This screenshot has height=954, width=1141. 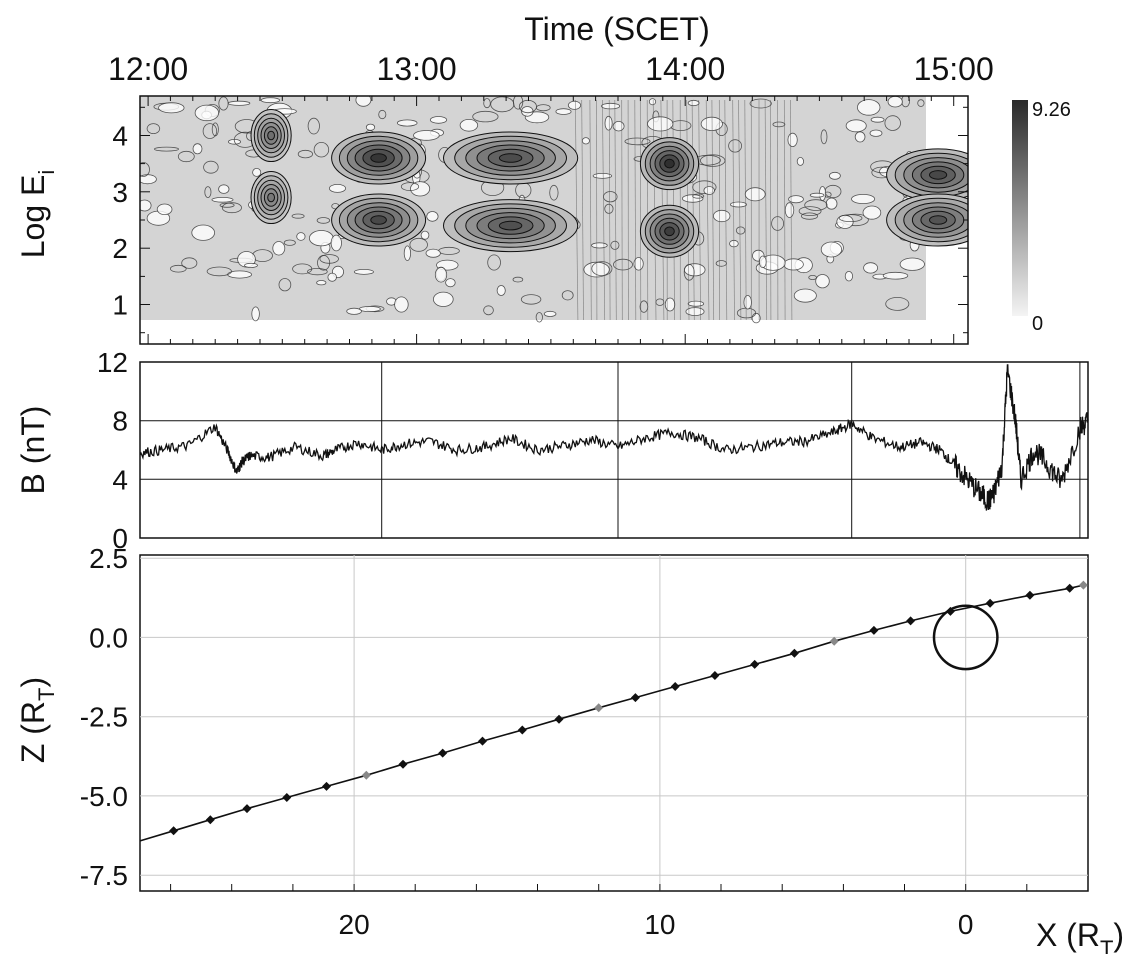 What do you see at coordinates (104, 875) in the screenshot?
I see `trajectory-y-tick-label: -7.5` at bounding box center [104, 875].